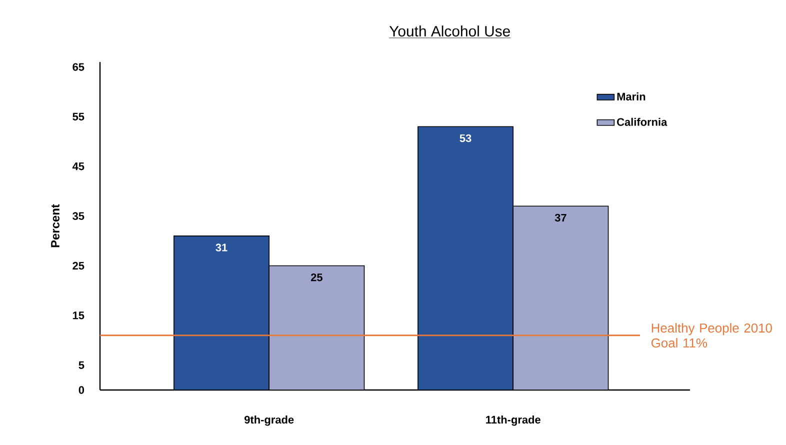 The width and height of the screenshot is (786, 445). What do you see at coordinates (78, 116) in the screenshot?
I see `y-tick-label: 55` at bounding box center [78, 116].